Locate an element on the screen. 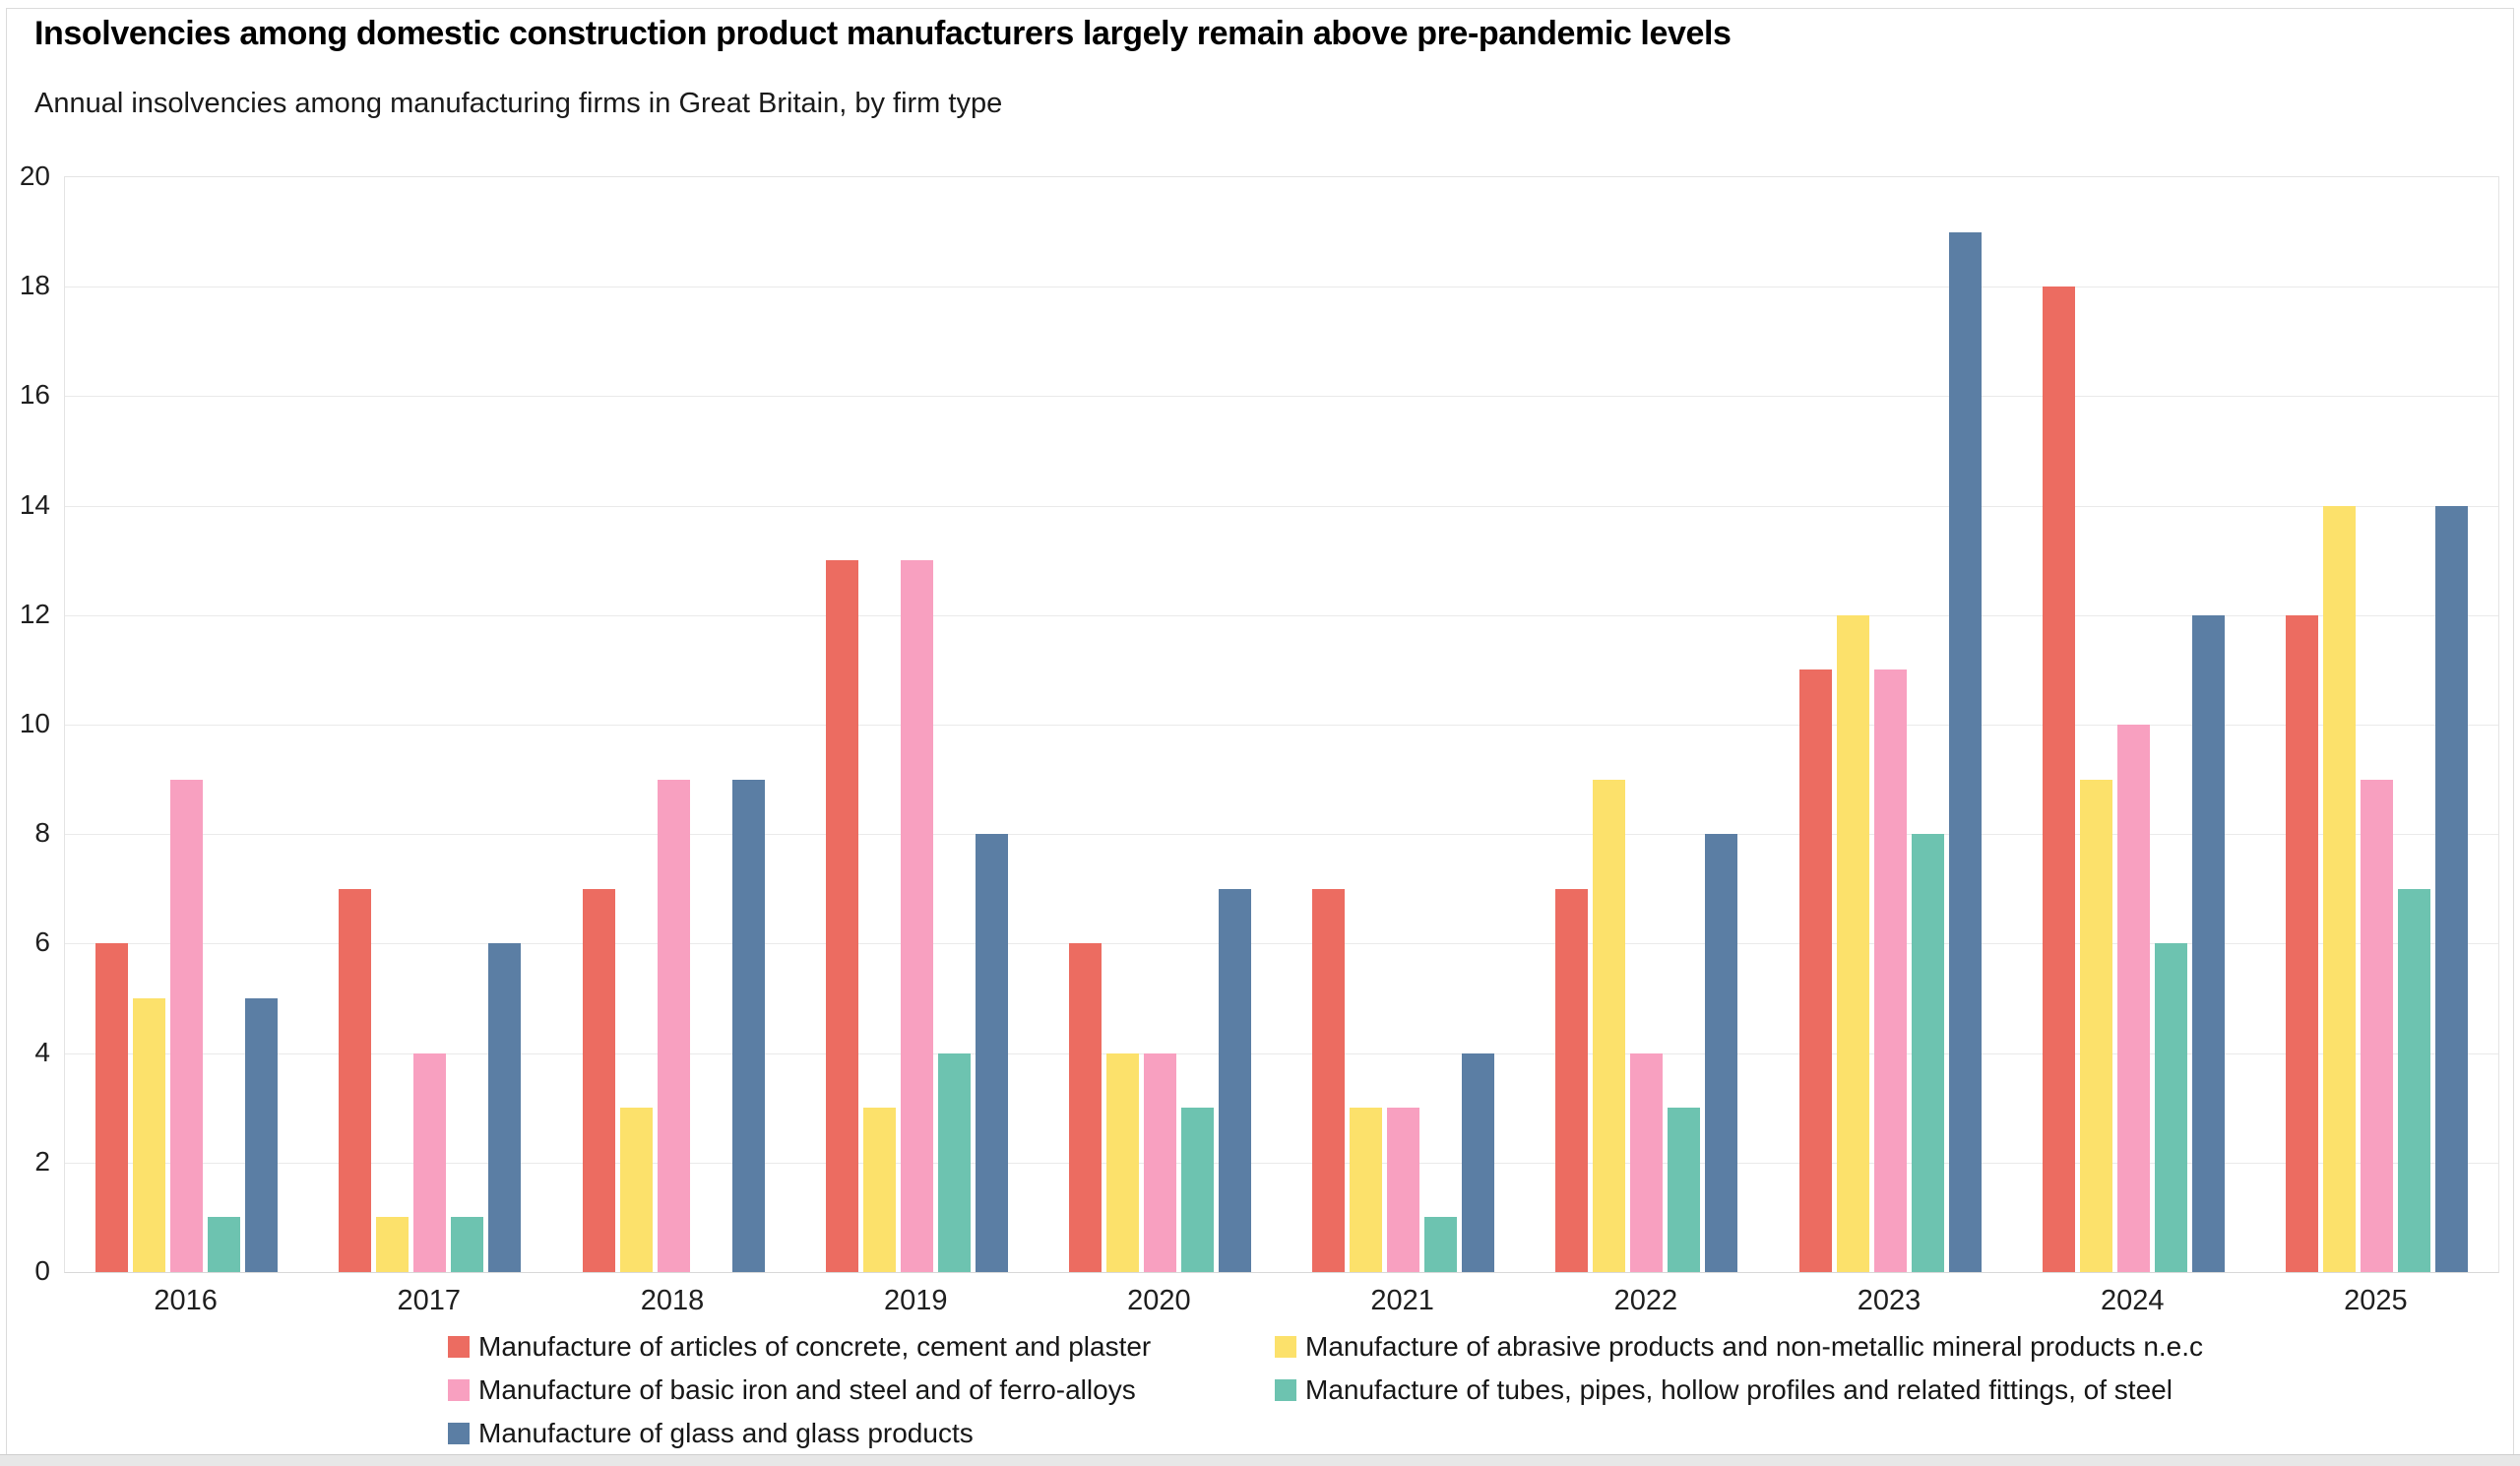  bar-2017-basic-iron-steel is located at coordinates (430, 1162).